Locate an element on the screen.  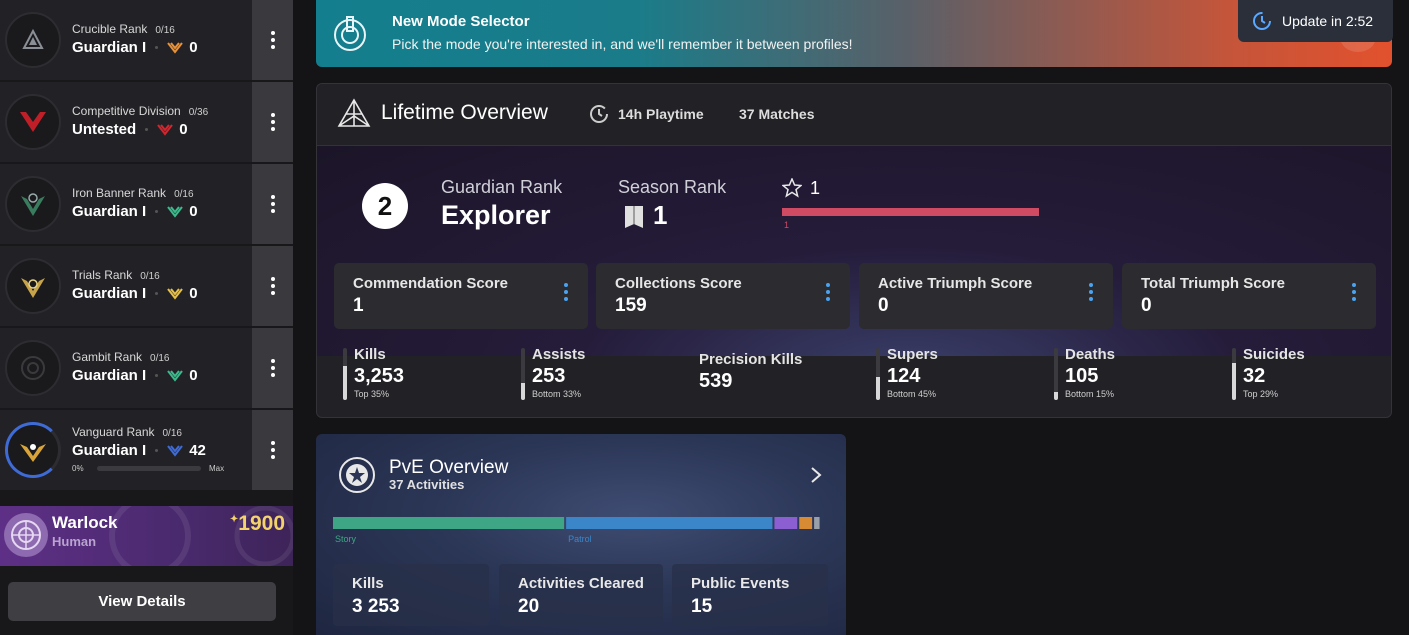
iron-banner-emblem-icon is located at coordinates (33, 204).